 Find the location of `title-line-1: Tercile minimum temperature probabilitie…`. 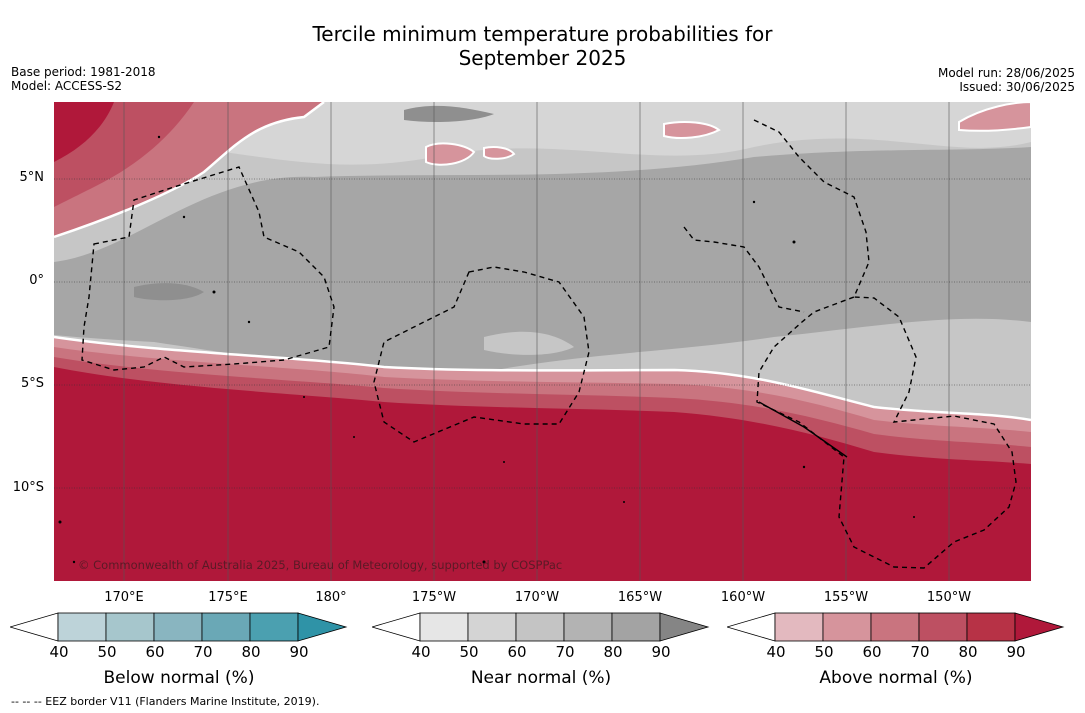

title-line-1: Tercile minimum temperature probabilitie… is located at coordinates (542, 34).